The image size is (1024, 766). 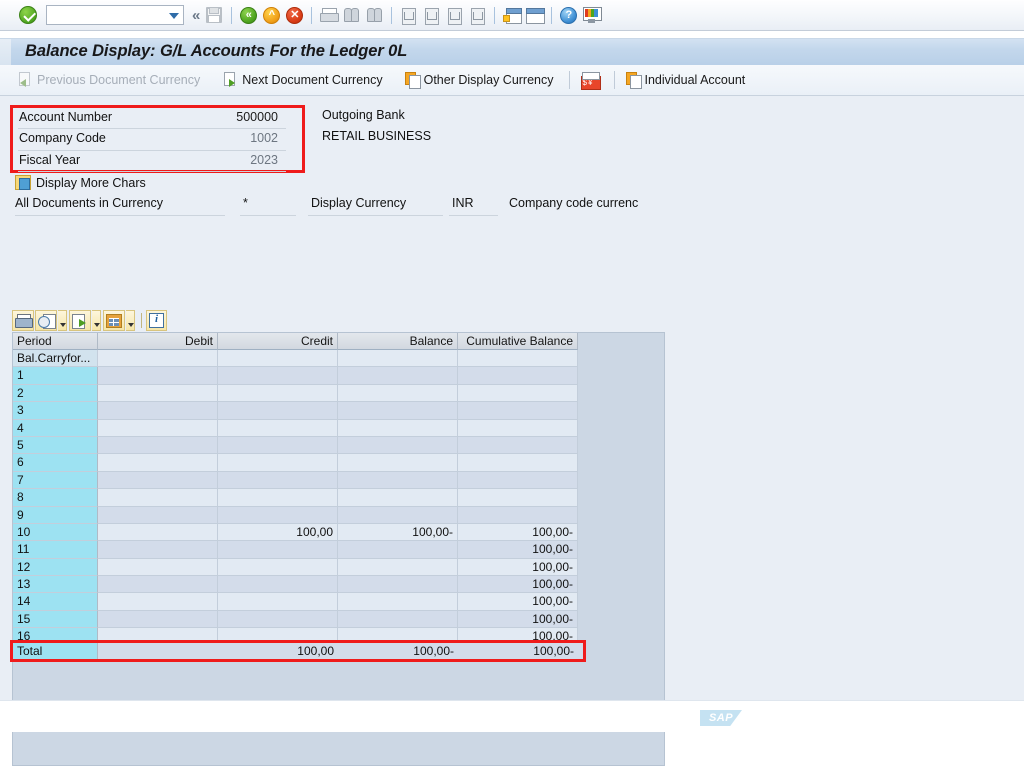 I want to click on table-row: 5, so click(x=338, y=445).